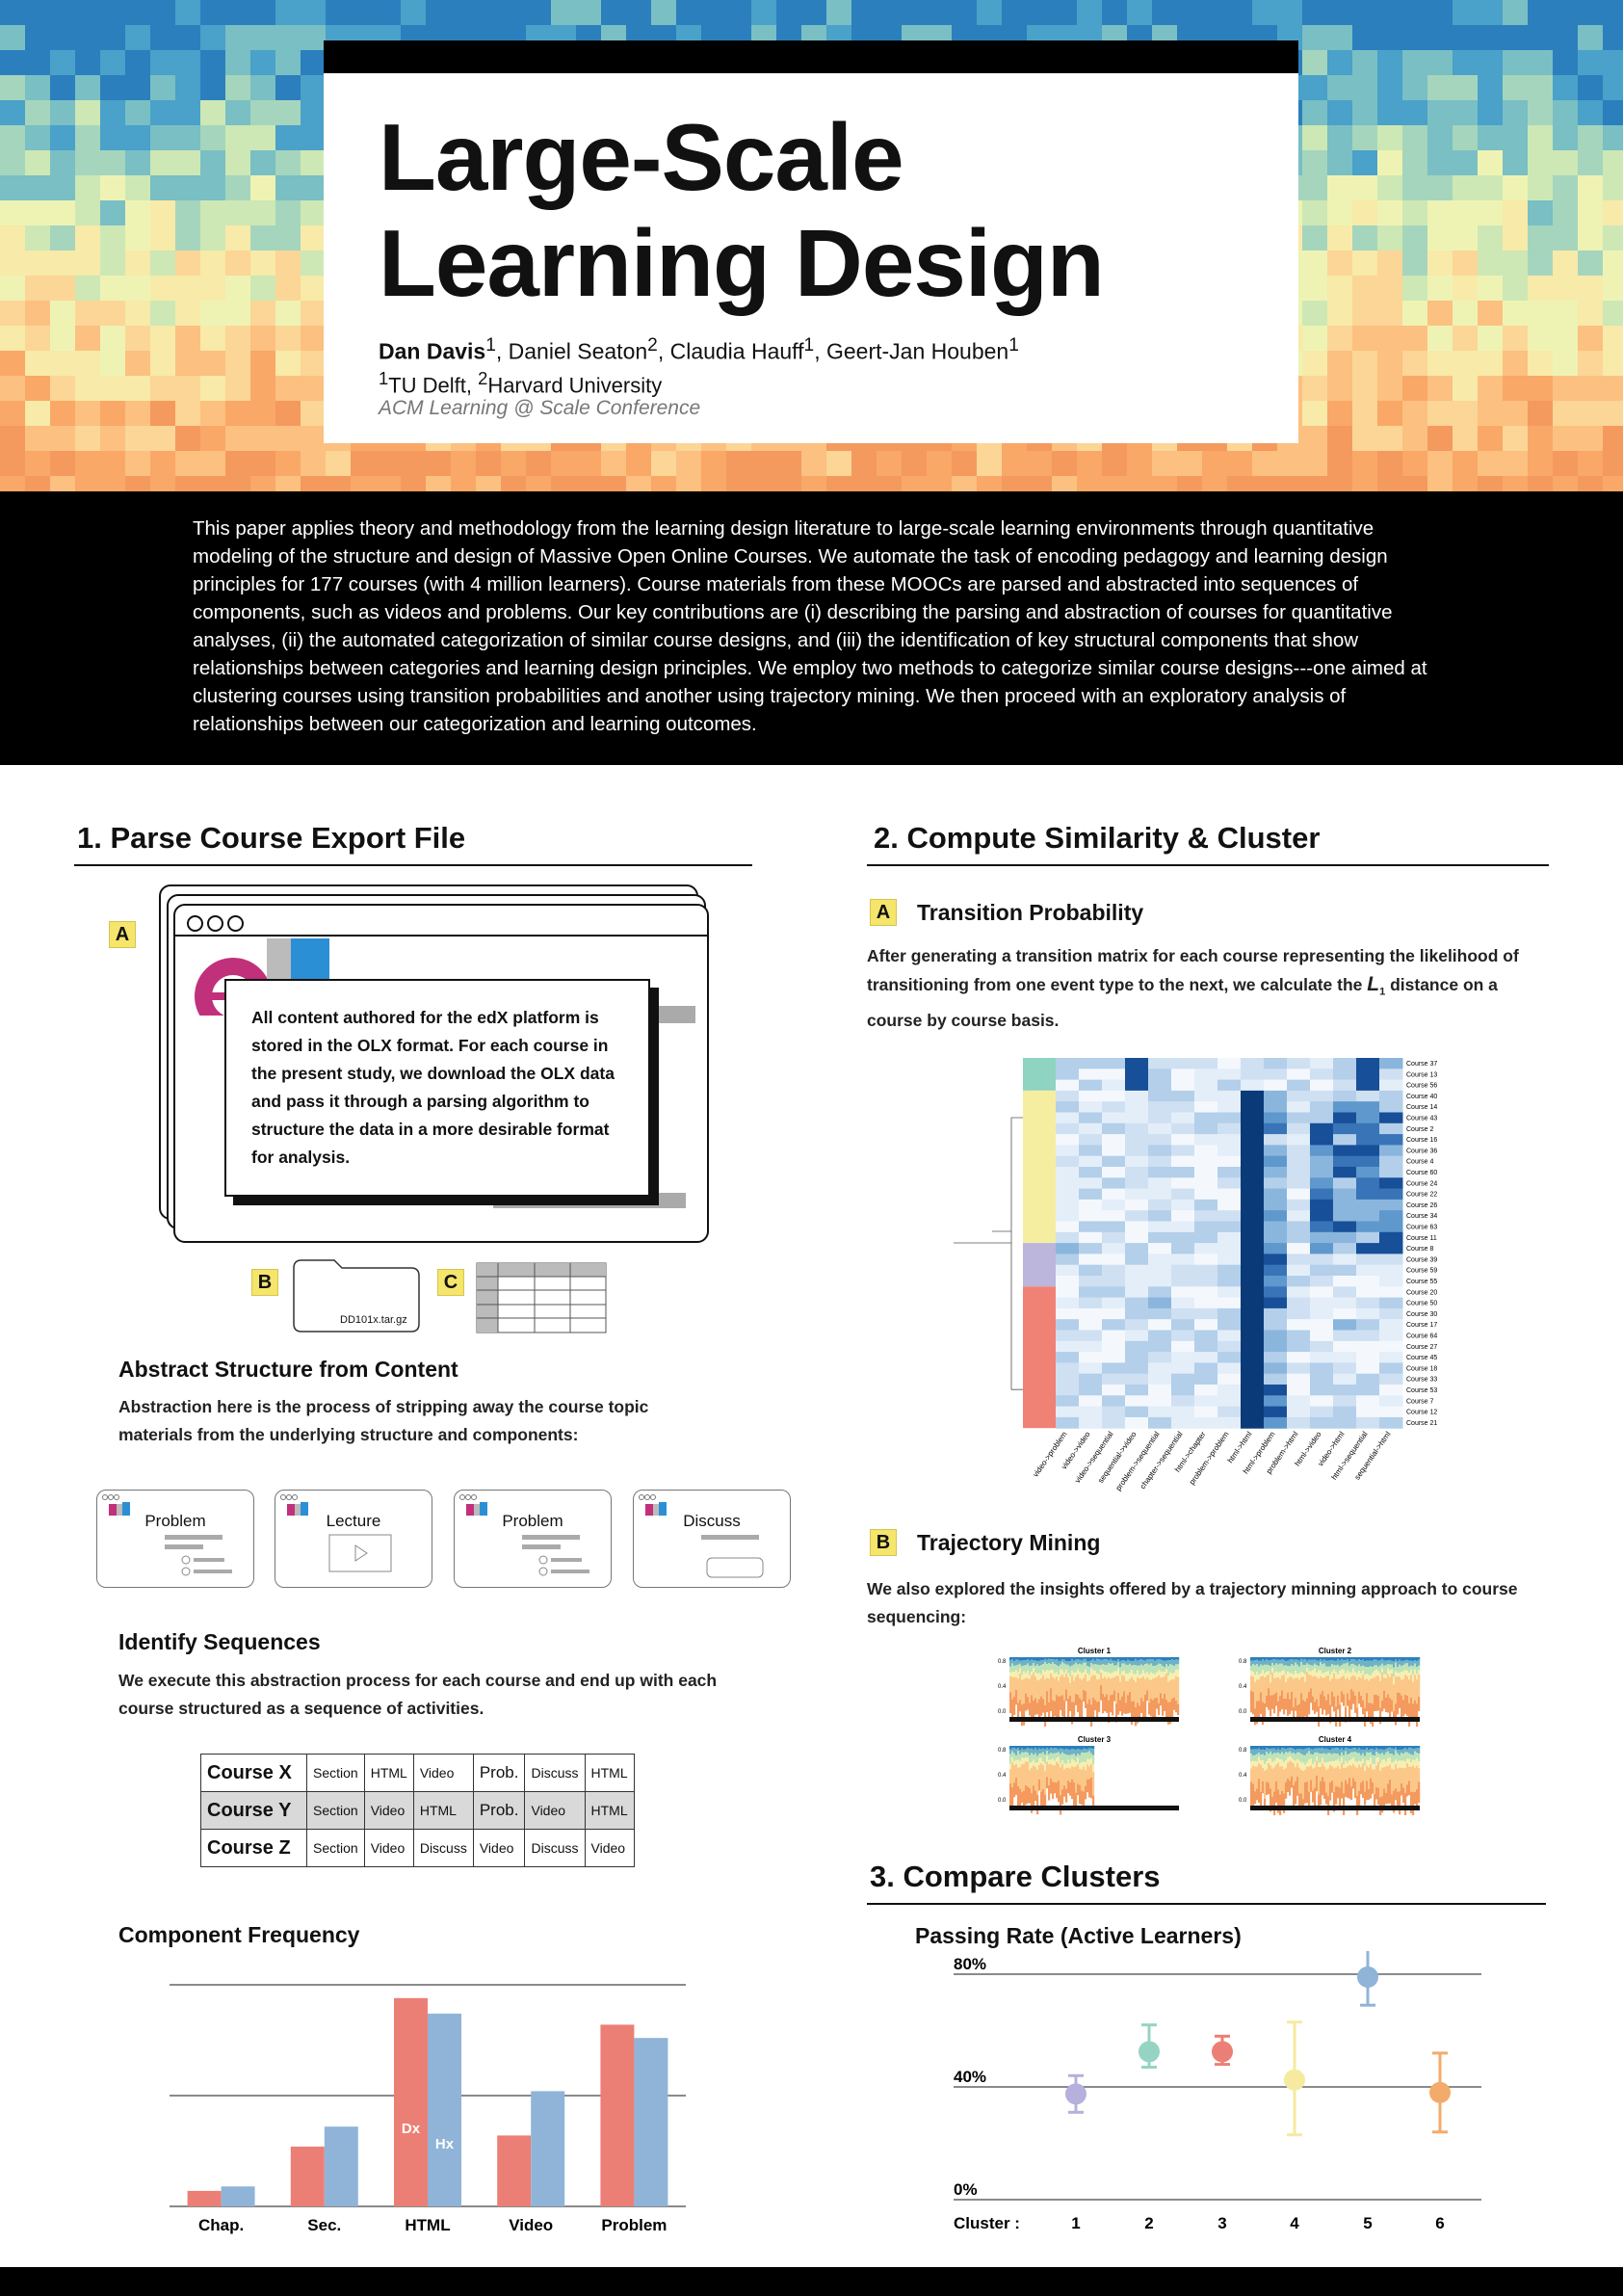  Describe the element at coordinates (911, 351) in the screenshot. I see `author: , Geert-Jan Houben` at that location.